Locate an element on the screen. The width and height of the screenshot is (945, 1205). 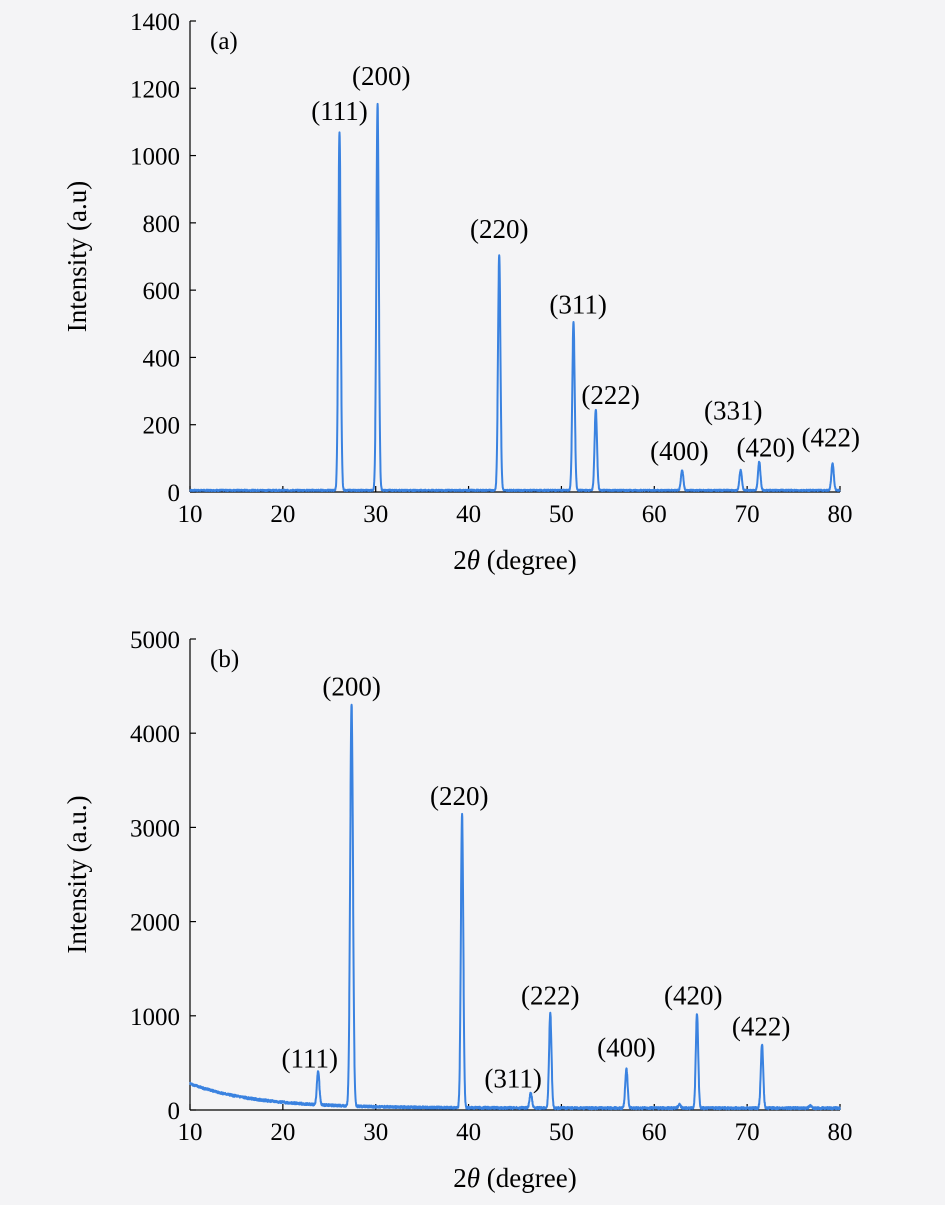
y-tick-label: 5000 is located at coordinates (155, 640).